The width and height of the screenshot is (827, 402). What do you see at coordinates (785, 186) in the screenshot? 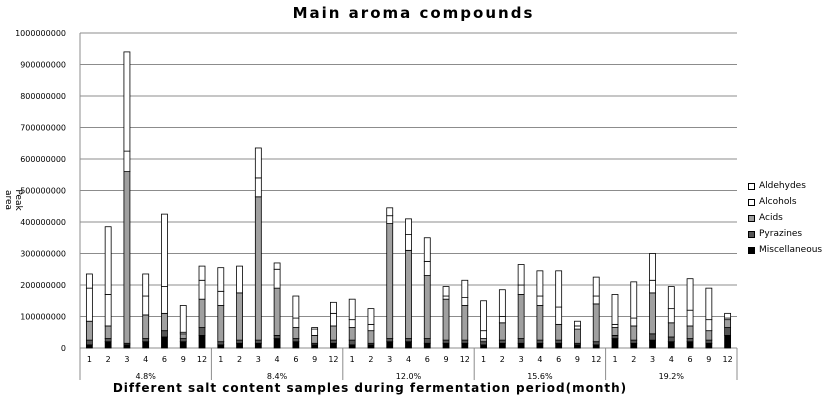
I see `legend-item-aldehydes: Aldehydes` at bounding box center [785, 186].